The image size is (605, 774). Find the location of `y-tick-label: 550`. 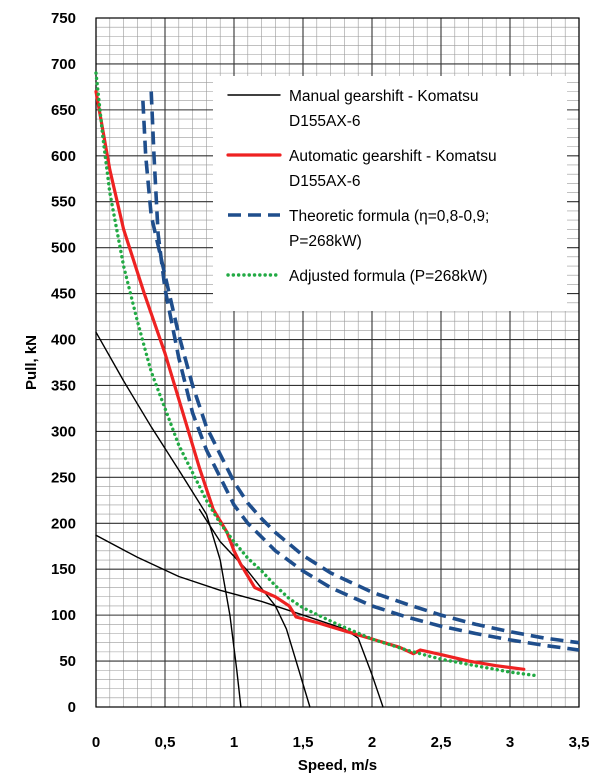

y-tick-label: 550 is located at coordinates (63, 202).